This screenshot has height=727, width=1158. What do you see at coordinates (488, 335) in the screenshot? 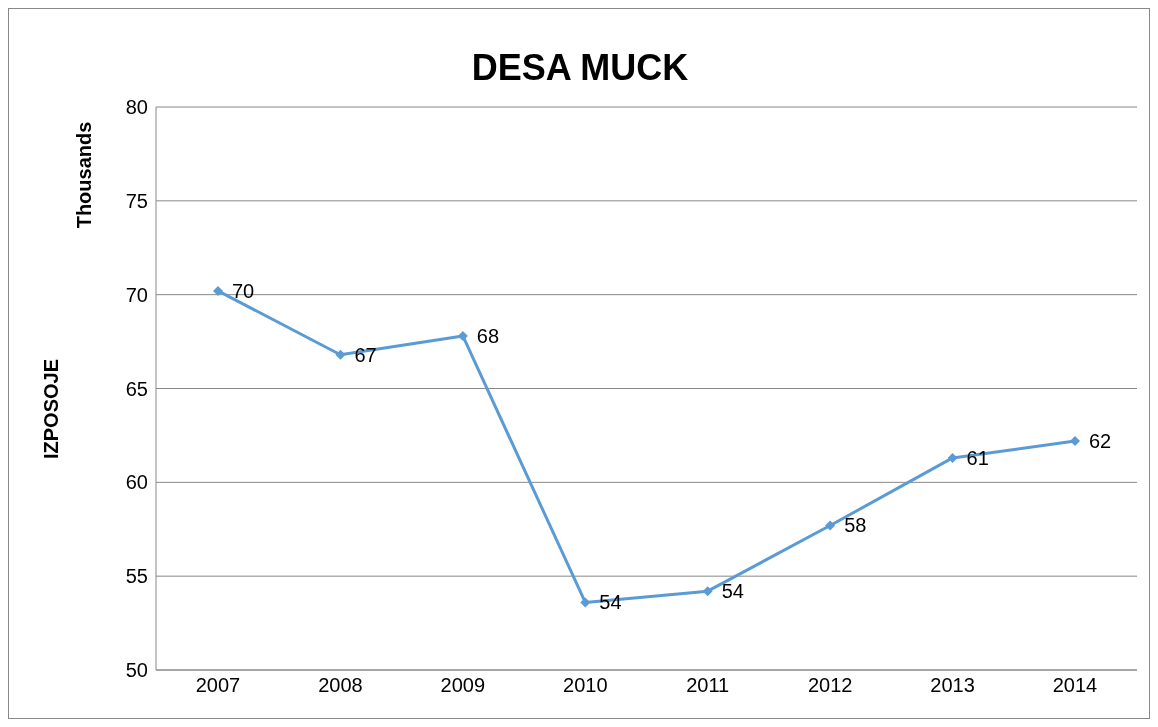
I see `data-label: 68` at bounding box center [488, 335].